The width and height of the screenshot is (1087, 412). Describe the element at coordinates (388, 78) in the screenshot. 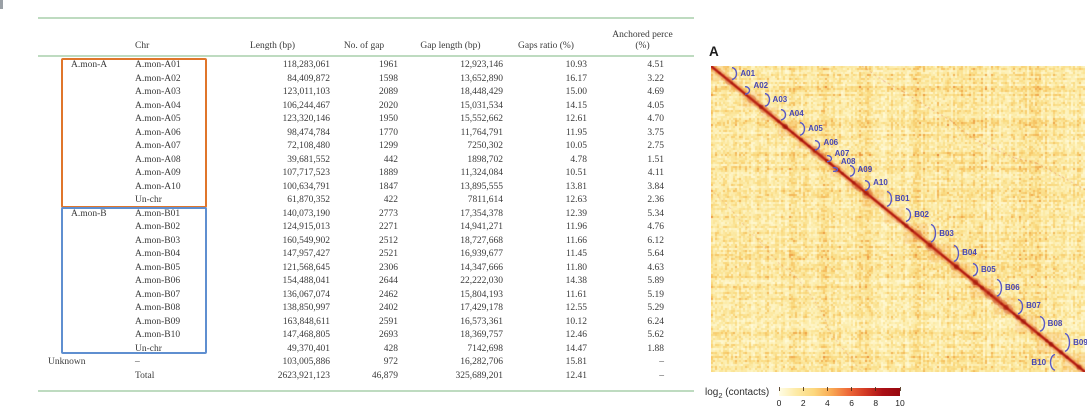

I see `row-gap-count: 1598` at that location.